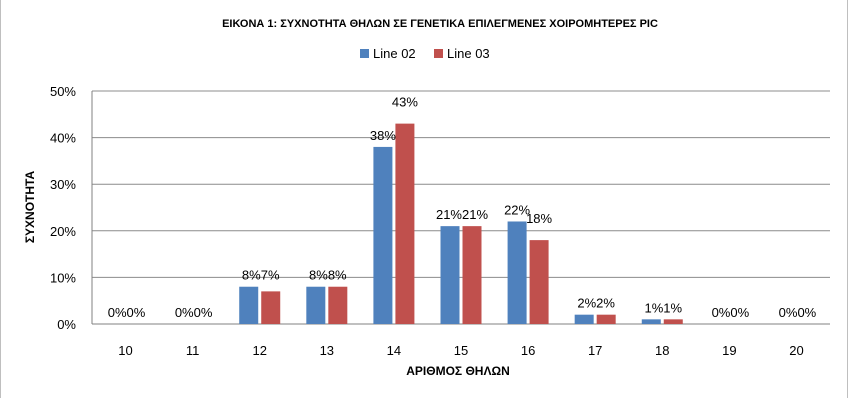 Image resolution: width=850 pixels, height=400 pixels. I want to click on data-label: 22%, so click(517, 209).